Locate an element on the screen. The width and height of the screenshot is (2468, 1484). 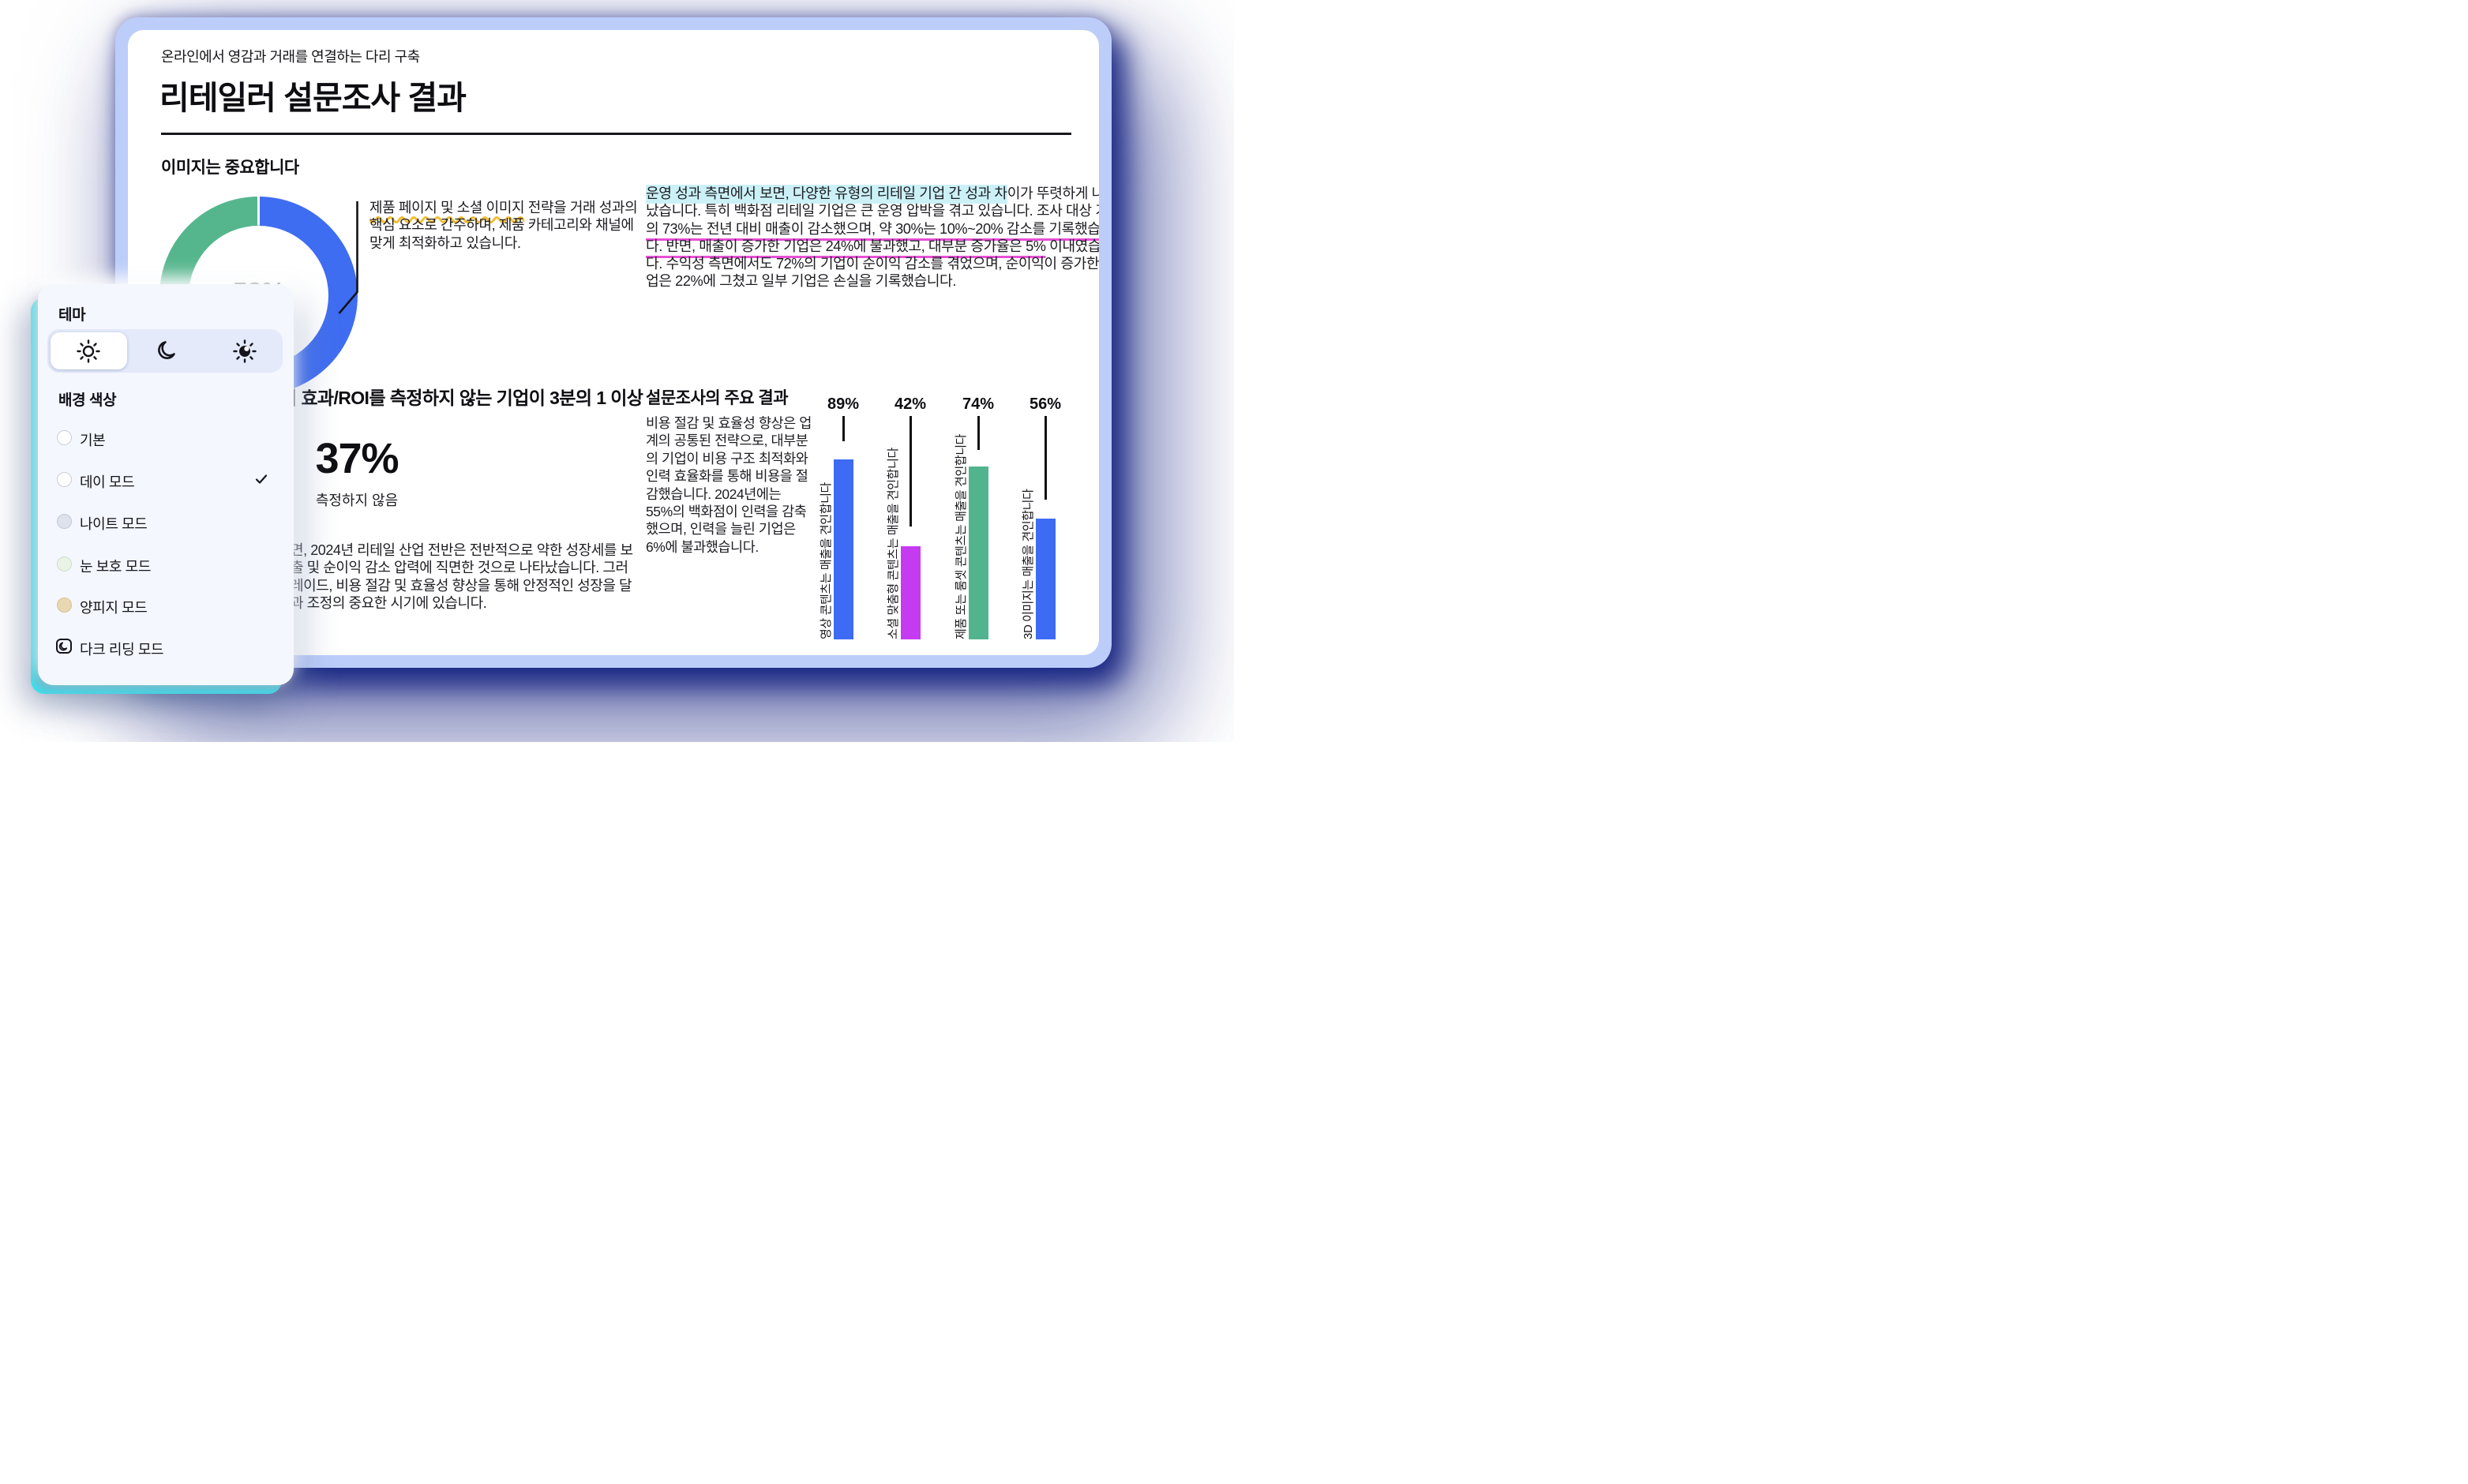
bg-option-default: 기본 is located at coordinates (166, 438).